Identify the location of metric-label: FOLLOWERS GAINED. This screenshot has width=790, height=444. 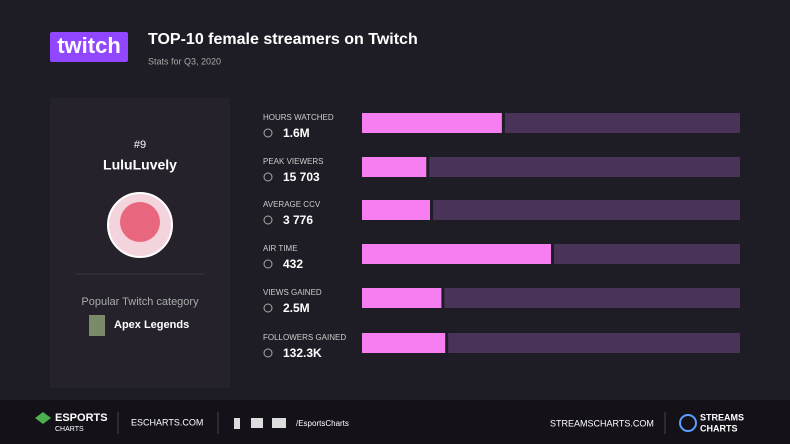
(304, 337).